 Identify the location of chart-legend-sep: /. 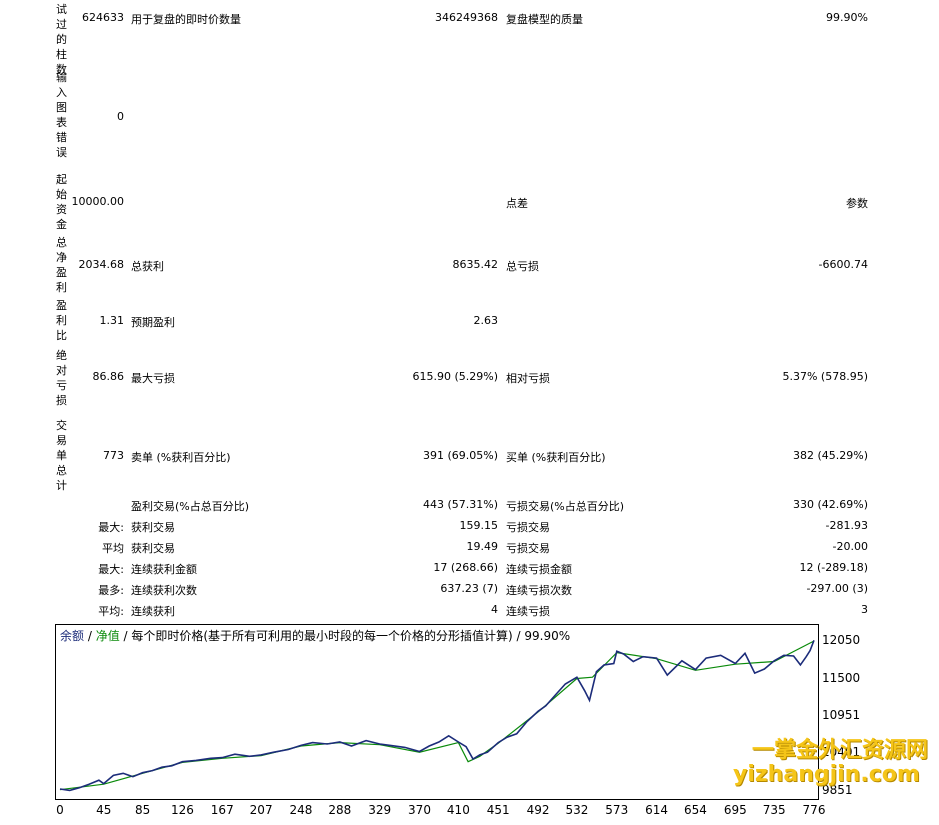
(90, 636).